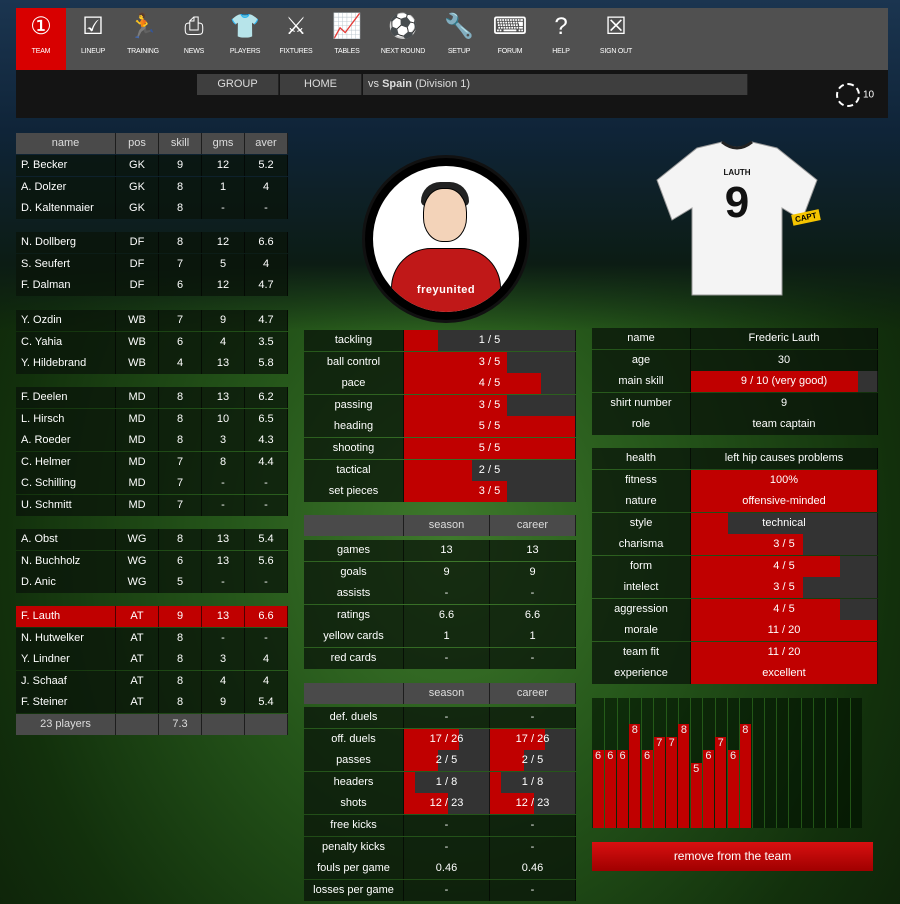 This screenshot has width=900, height=904. What do you see at coordinates (532, 614) in the screenshot?
I see `cell-text: 6.6` at bounding box center [532, 614].